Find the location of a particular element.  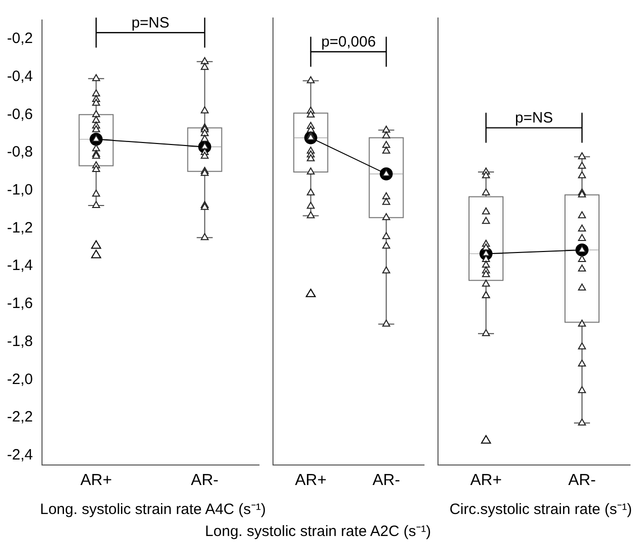

y-tick-label: -0,2 is located at coordinates (19, 39).